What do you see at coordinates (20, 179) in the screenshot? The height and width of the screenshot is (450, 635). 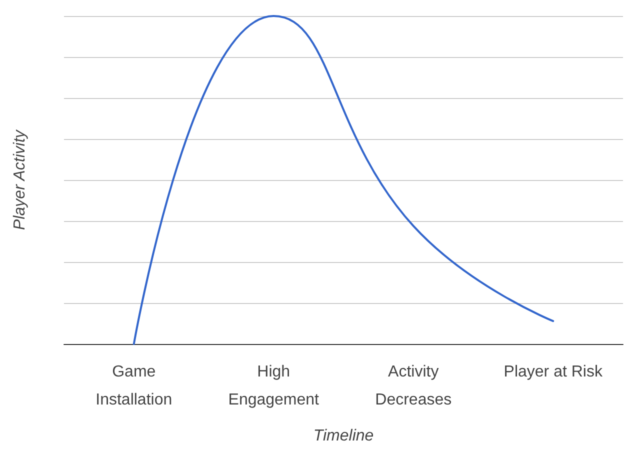 I see `y-axis-title: Player Activity` at bounding box center [20, 179].